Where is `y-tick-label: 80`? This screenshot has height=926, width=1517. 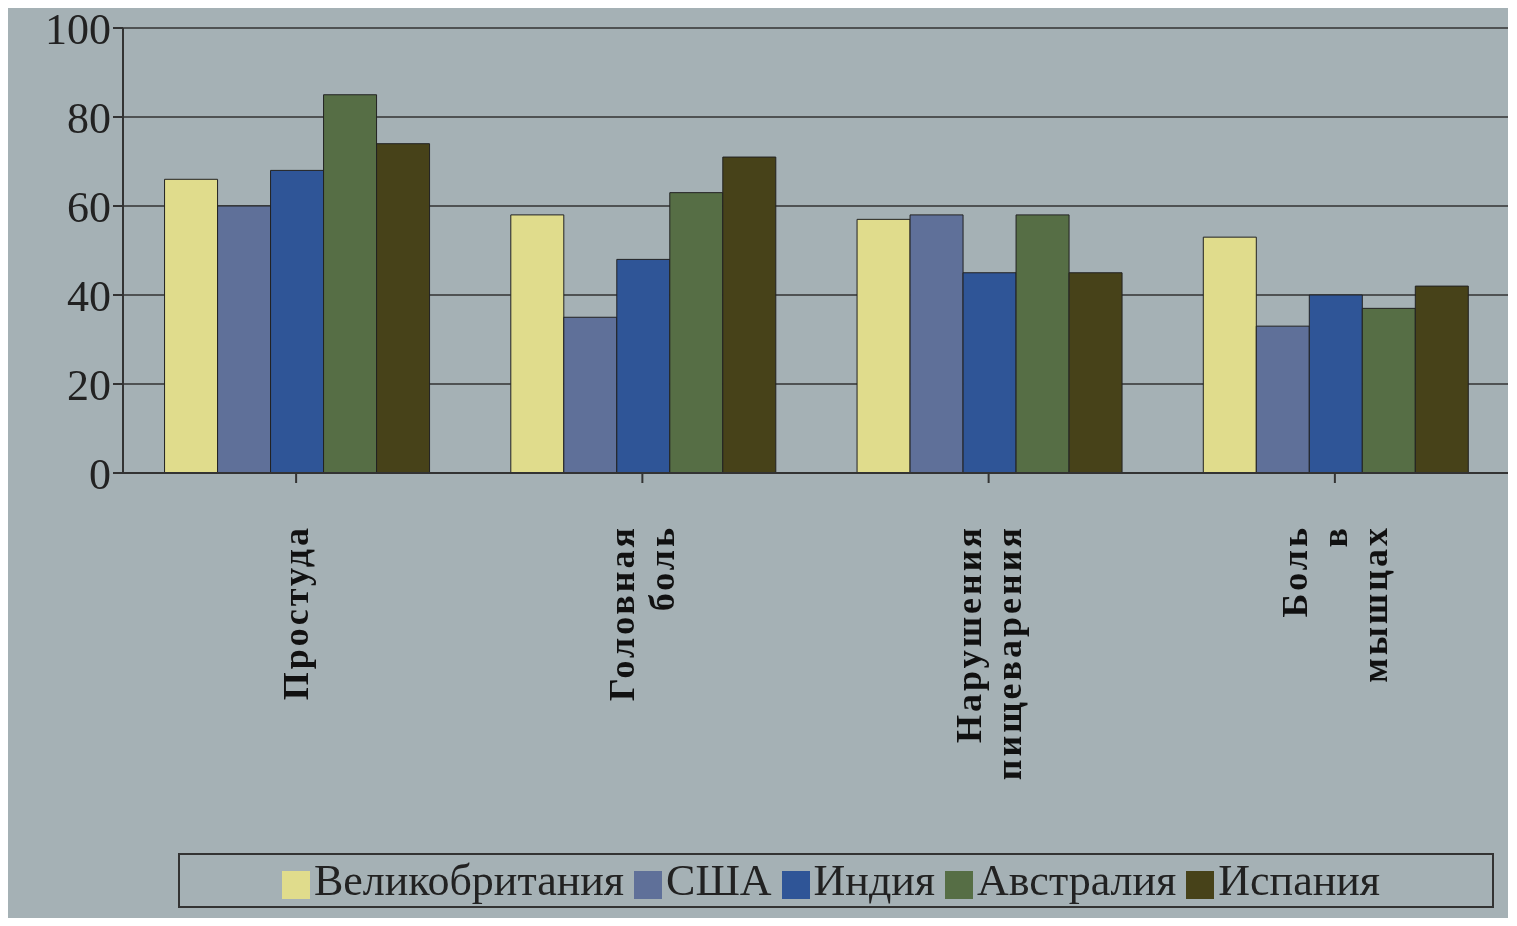
y-tick-label: 80 is located at coordinates (89, 118).